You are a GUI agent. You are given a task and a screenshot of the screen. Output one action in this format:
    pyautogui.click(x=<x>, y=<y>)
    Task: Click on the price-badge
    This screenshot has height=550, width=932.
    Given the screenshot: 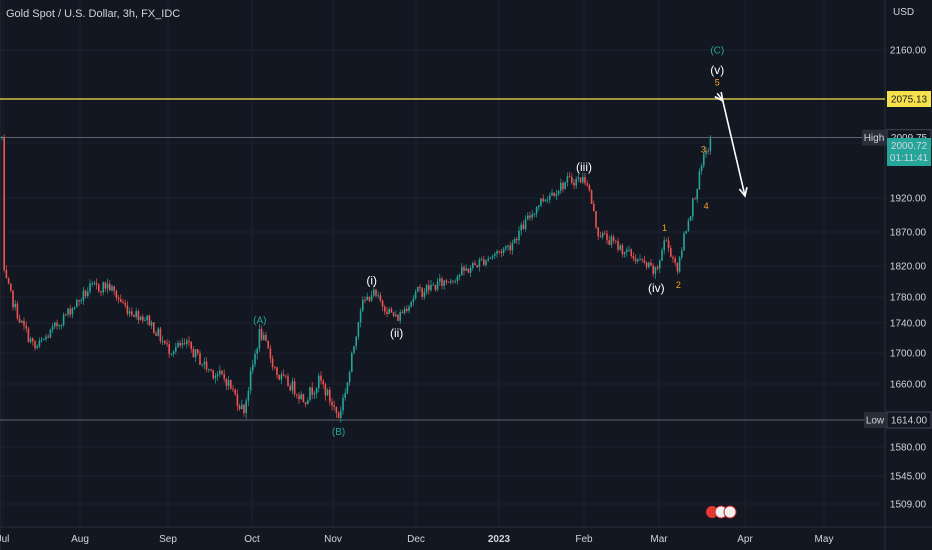 What is the action you would take?
    pyautogui.click(x=909, y=152)
    